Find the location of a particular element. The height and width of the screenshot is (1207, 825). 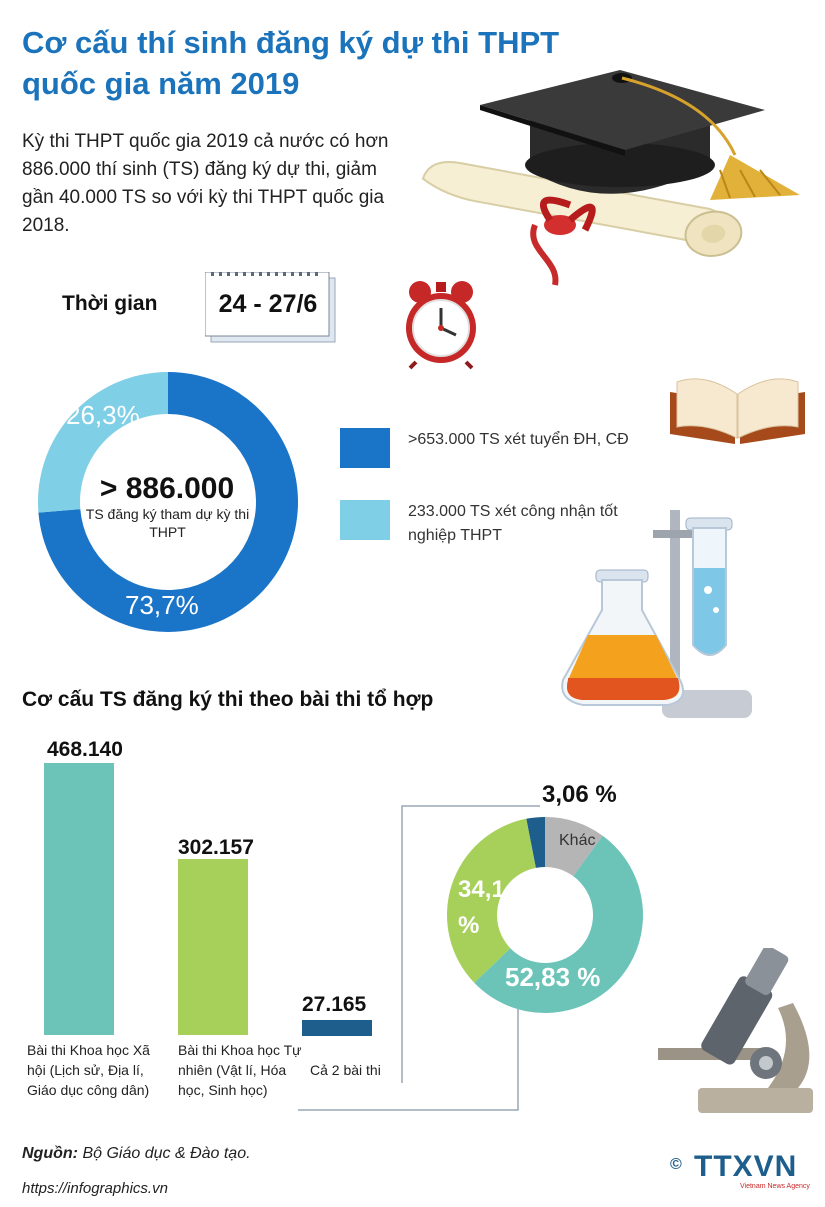

source-text: Bộ Giáo dục & Đào tạo. is located at coordinates (166, 1153).